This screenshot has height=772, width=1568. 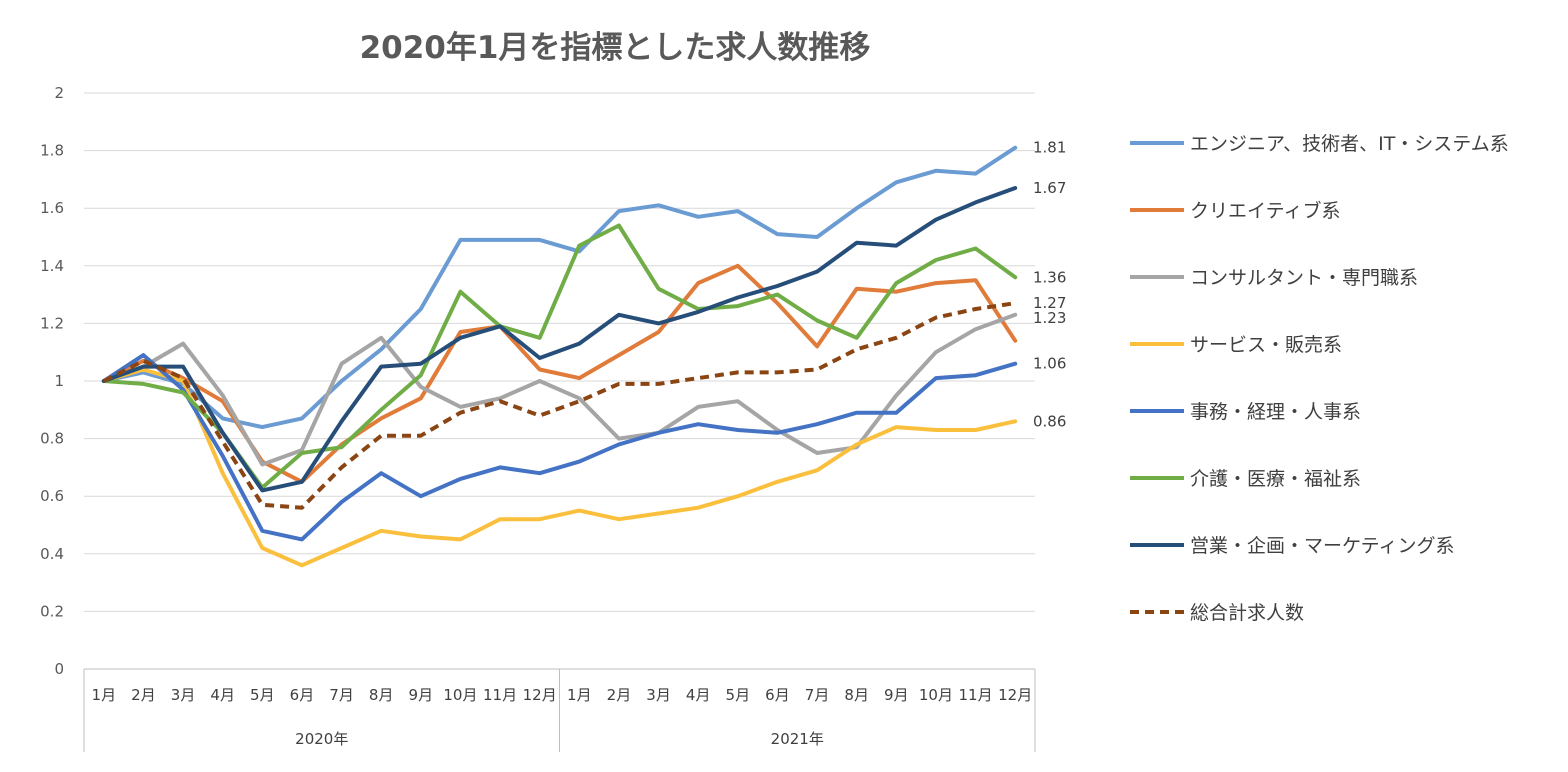 I want to click on chart-title: 2020年1月を指標とした求人数推移, so click(x=615, y=48).